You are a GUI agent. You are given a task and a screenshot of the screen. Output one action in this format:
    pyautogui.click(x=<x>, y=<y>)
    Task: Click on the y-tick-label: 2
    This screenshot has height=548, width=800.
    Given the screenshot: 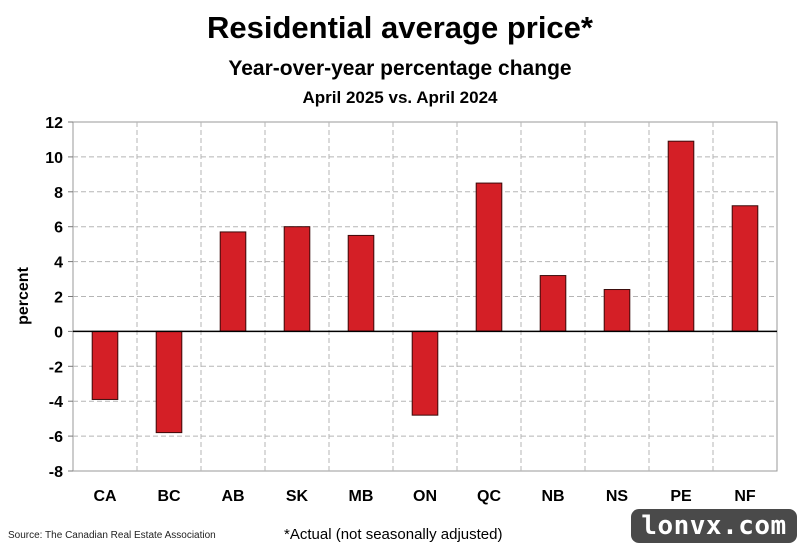 What is the action you would take?
    pyautogui.click(x=58, y=298)
    